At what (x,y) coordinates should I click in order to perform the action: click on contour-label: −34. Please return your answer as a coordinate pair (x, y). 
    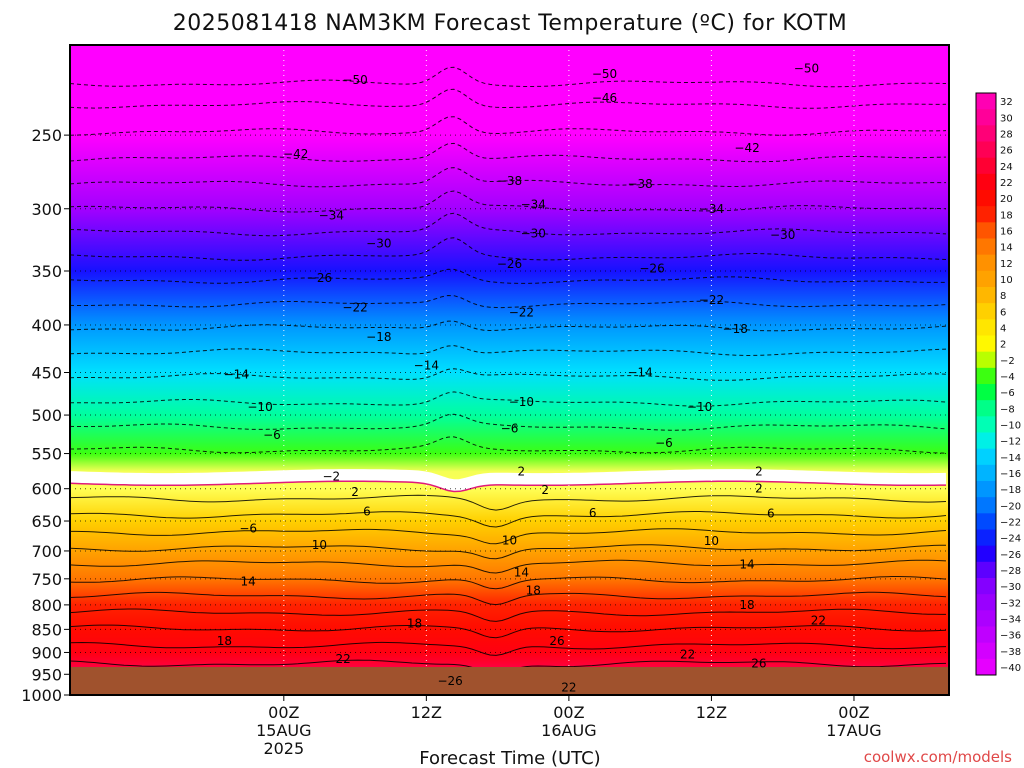
    Looking at the image, I should click on (711, 209).